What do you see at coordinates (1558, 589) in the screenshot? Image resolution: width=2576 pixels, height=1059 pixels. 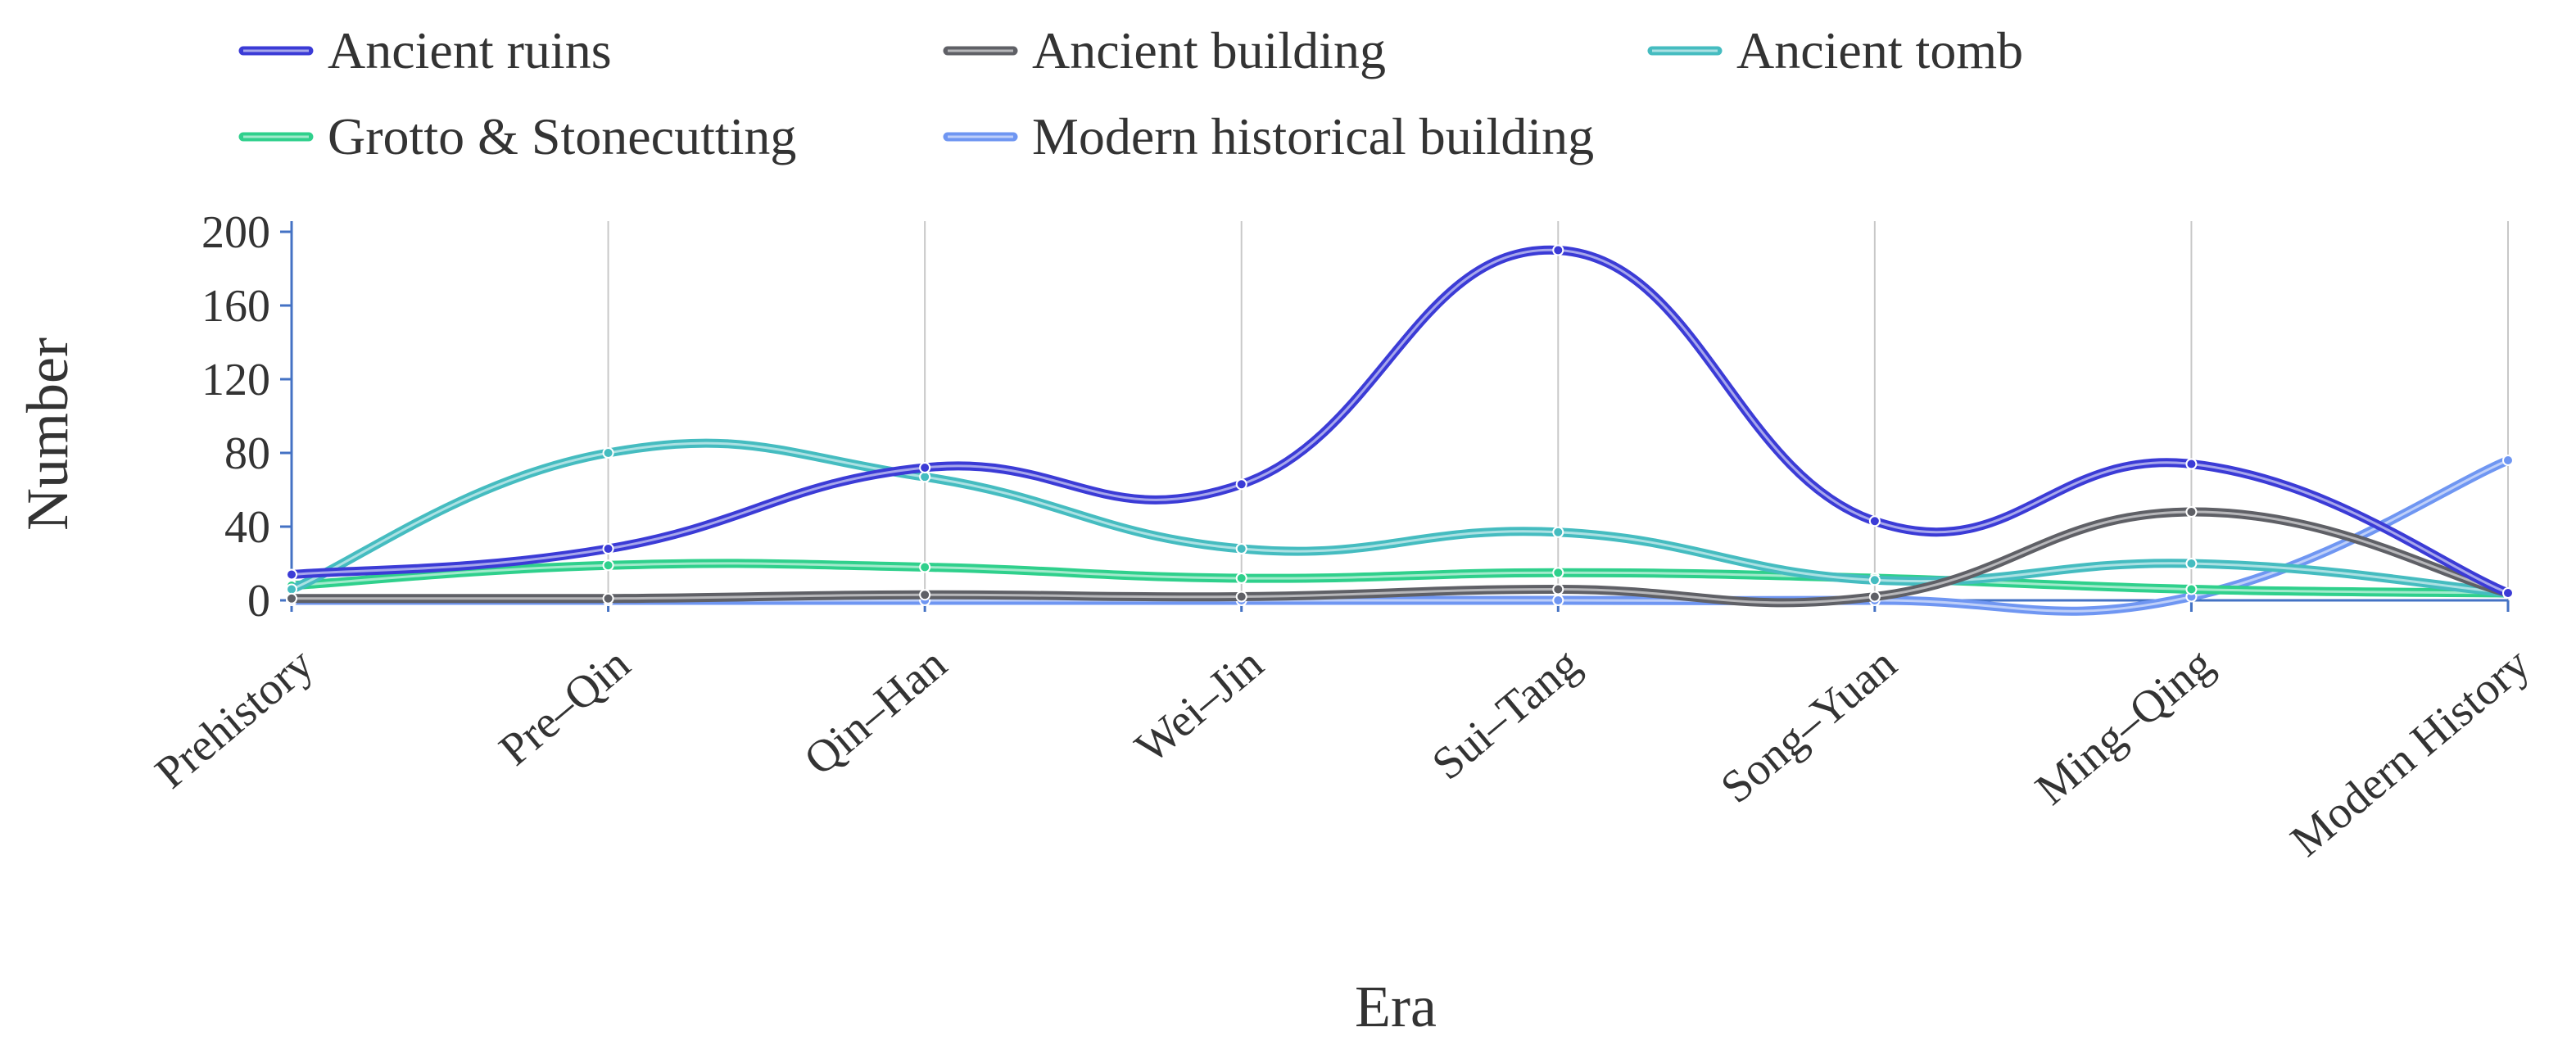 I see `data-point-ancient-building-sui-tang` at bounding box center [1558, 589].